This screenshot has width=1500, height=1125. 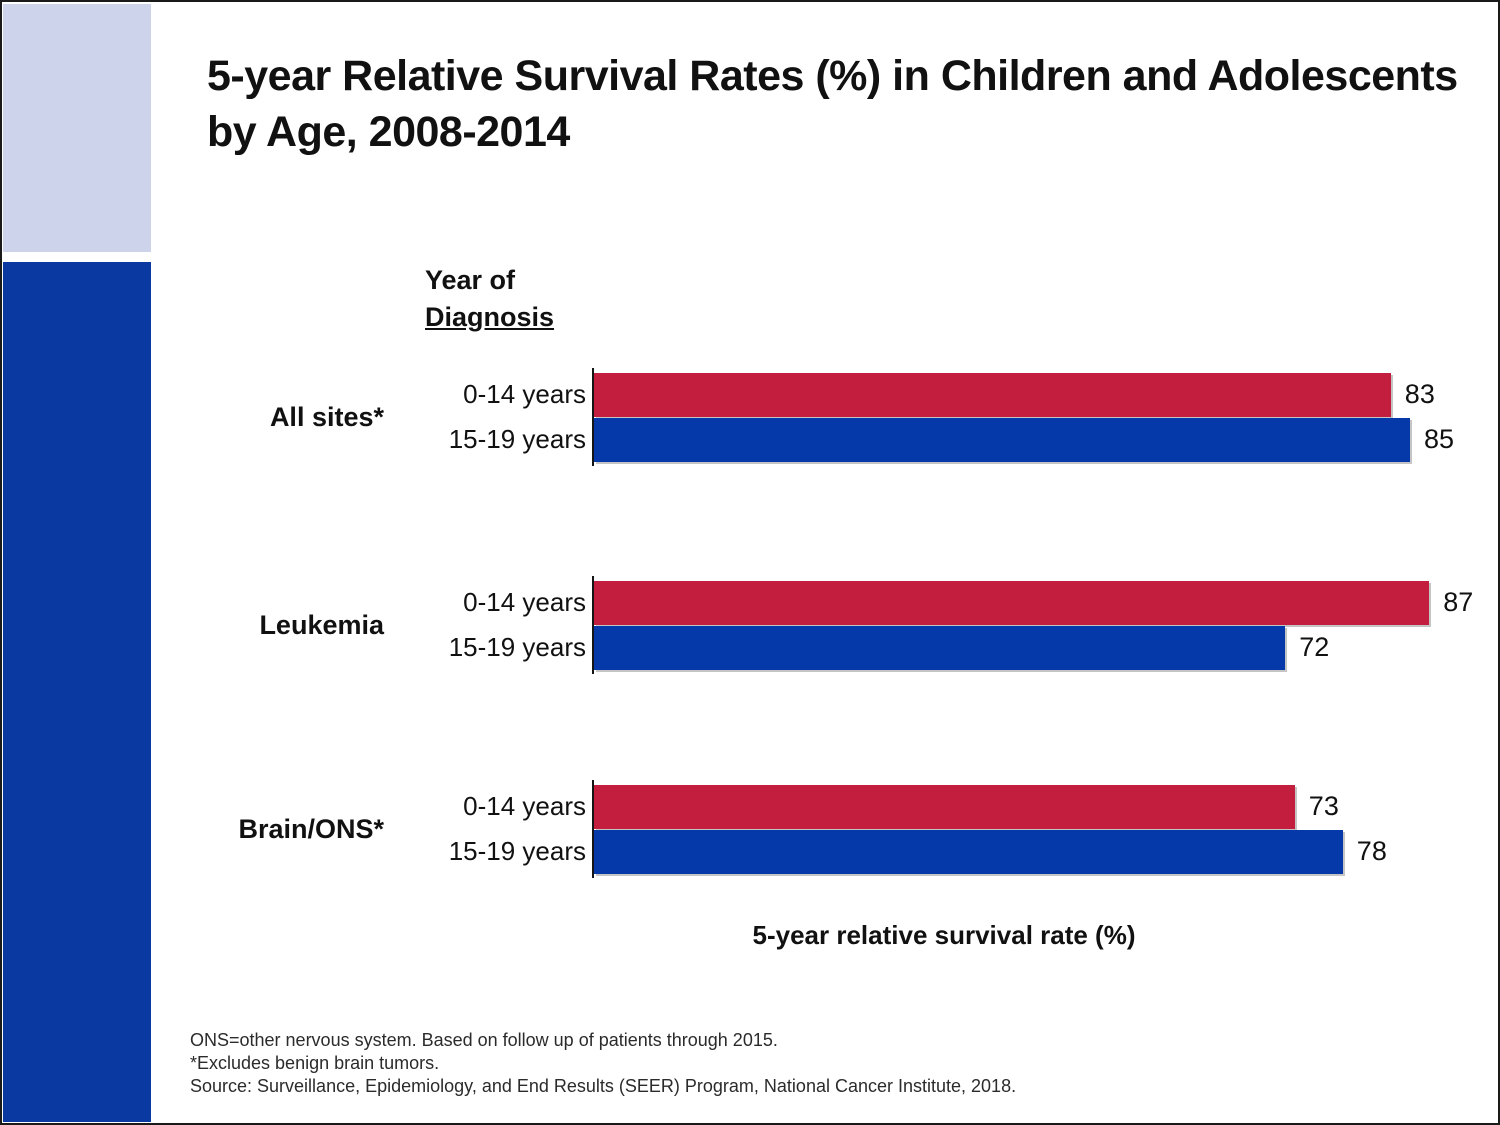 What do you see at coordinates (77, 128) in the screenshot?
I see `sidebar-top-block` at bounding box center [77, 128].